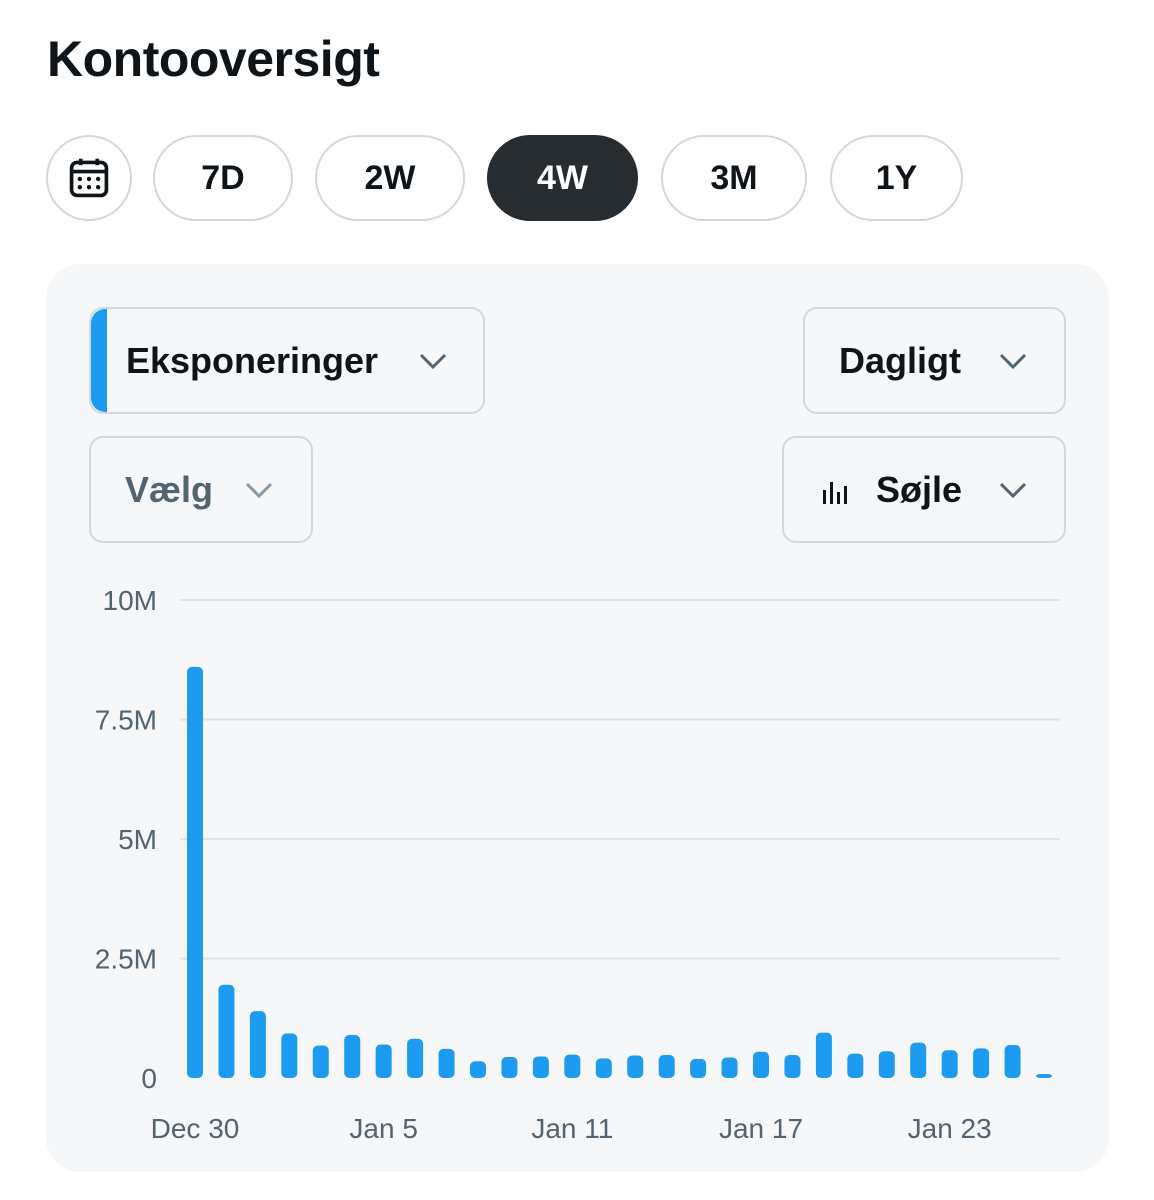 This screenshot has height=1200, width=1154. What do you see at coordinates (835, 493) in the screenshot?
I see `bar-chart-icon` at bounding box center [835, 493].